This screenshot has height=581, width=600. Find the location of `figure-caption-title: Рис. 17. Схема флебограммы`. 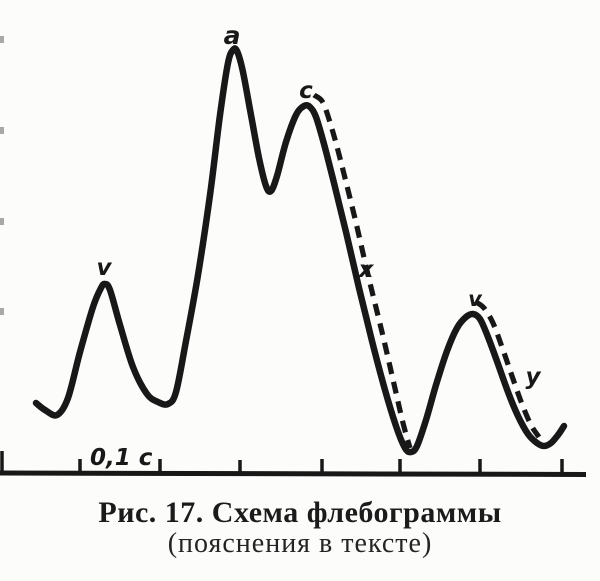

figure-caption-title: Рис. 17. Схема флебограммы is located at coordinates (300, 512).